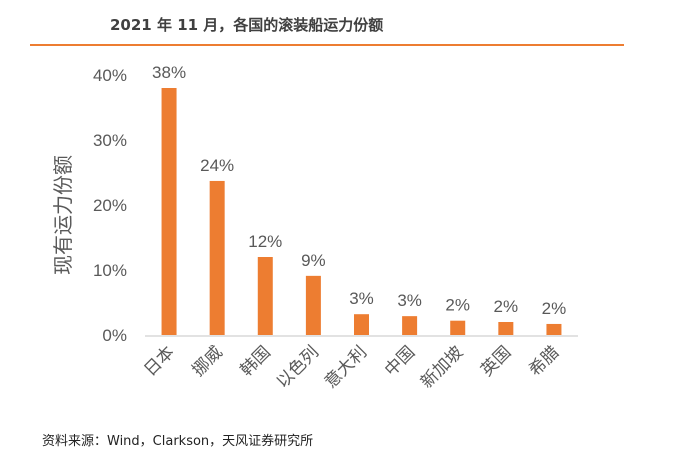 This screenshot has height=452, width=700. I want to click on data-label: 38%, so click(169, 72).